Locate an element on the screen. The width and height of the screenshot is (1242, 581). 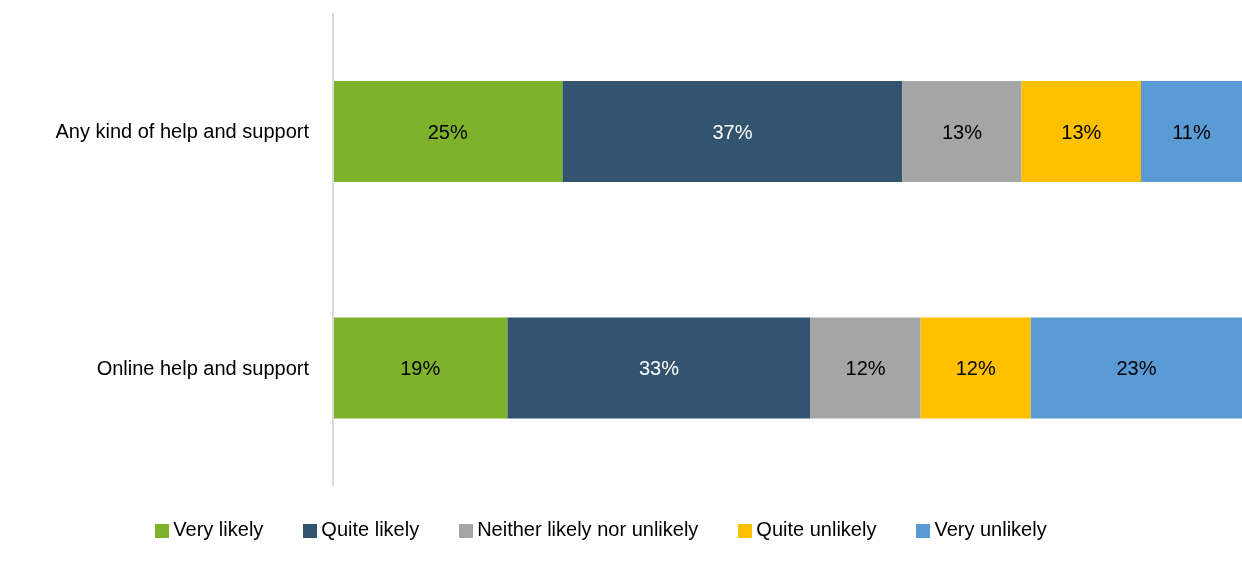
data-label: 37% is located at coordinates (732, 131).